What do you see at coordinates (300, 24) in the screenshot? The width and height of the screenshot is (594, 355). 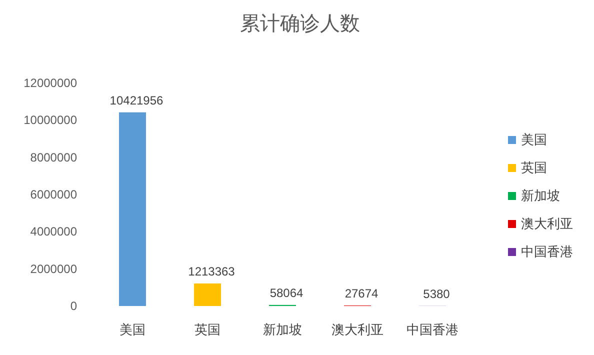 I see `chart-title: 累计确诊人数` at bounding box center [300, 24].